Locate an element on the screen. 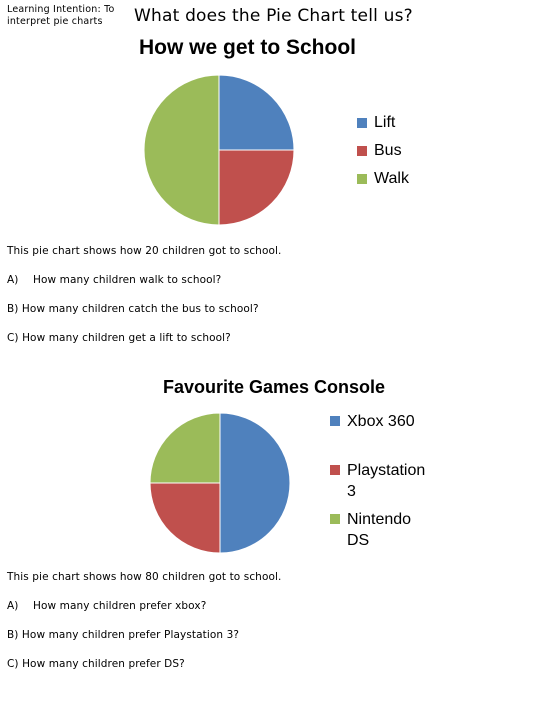 The height and width of the screenshot is (720, 540). legend-label: Playstation 3 is located at coordinates (386, 481).